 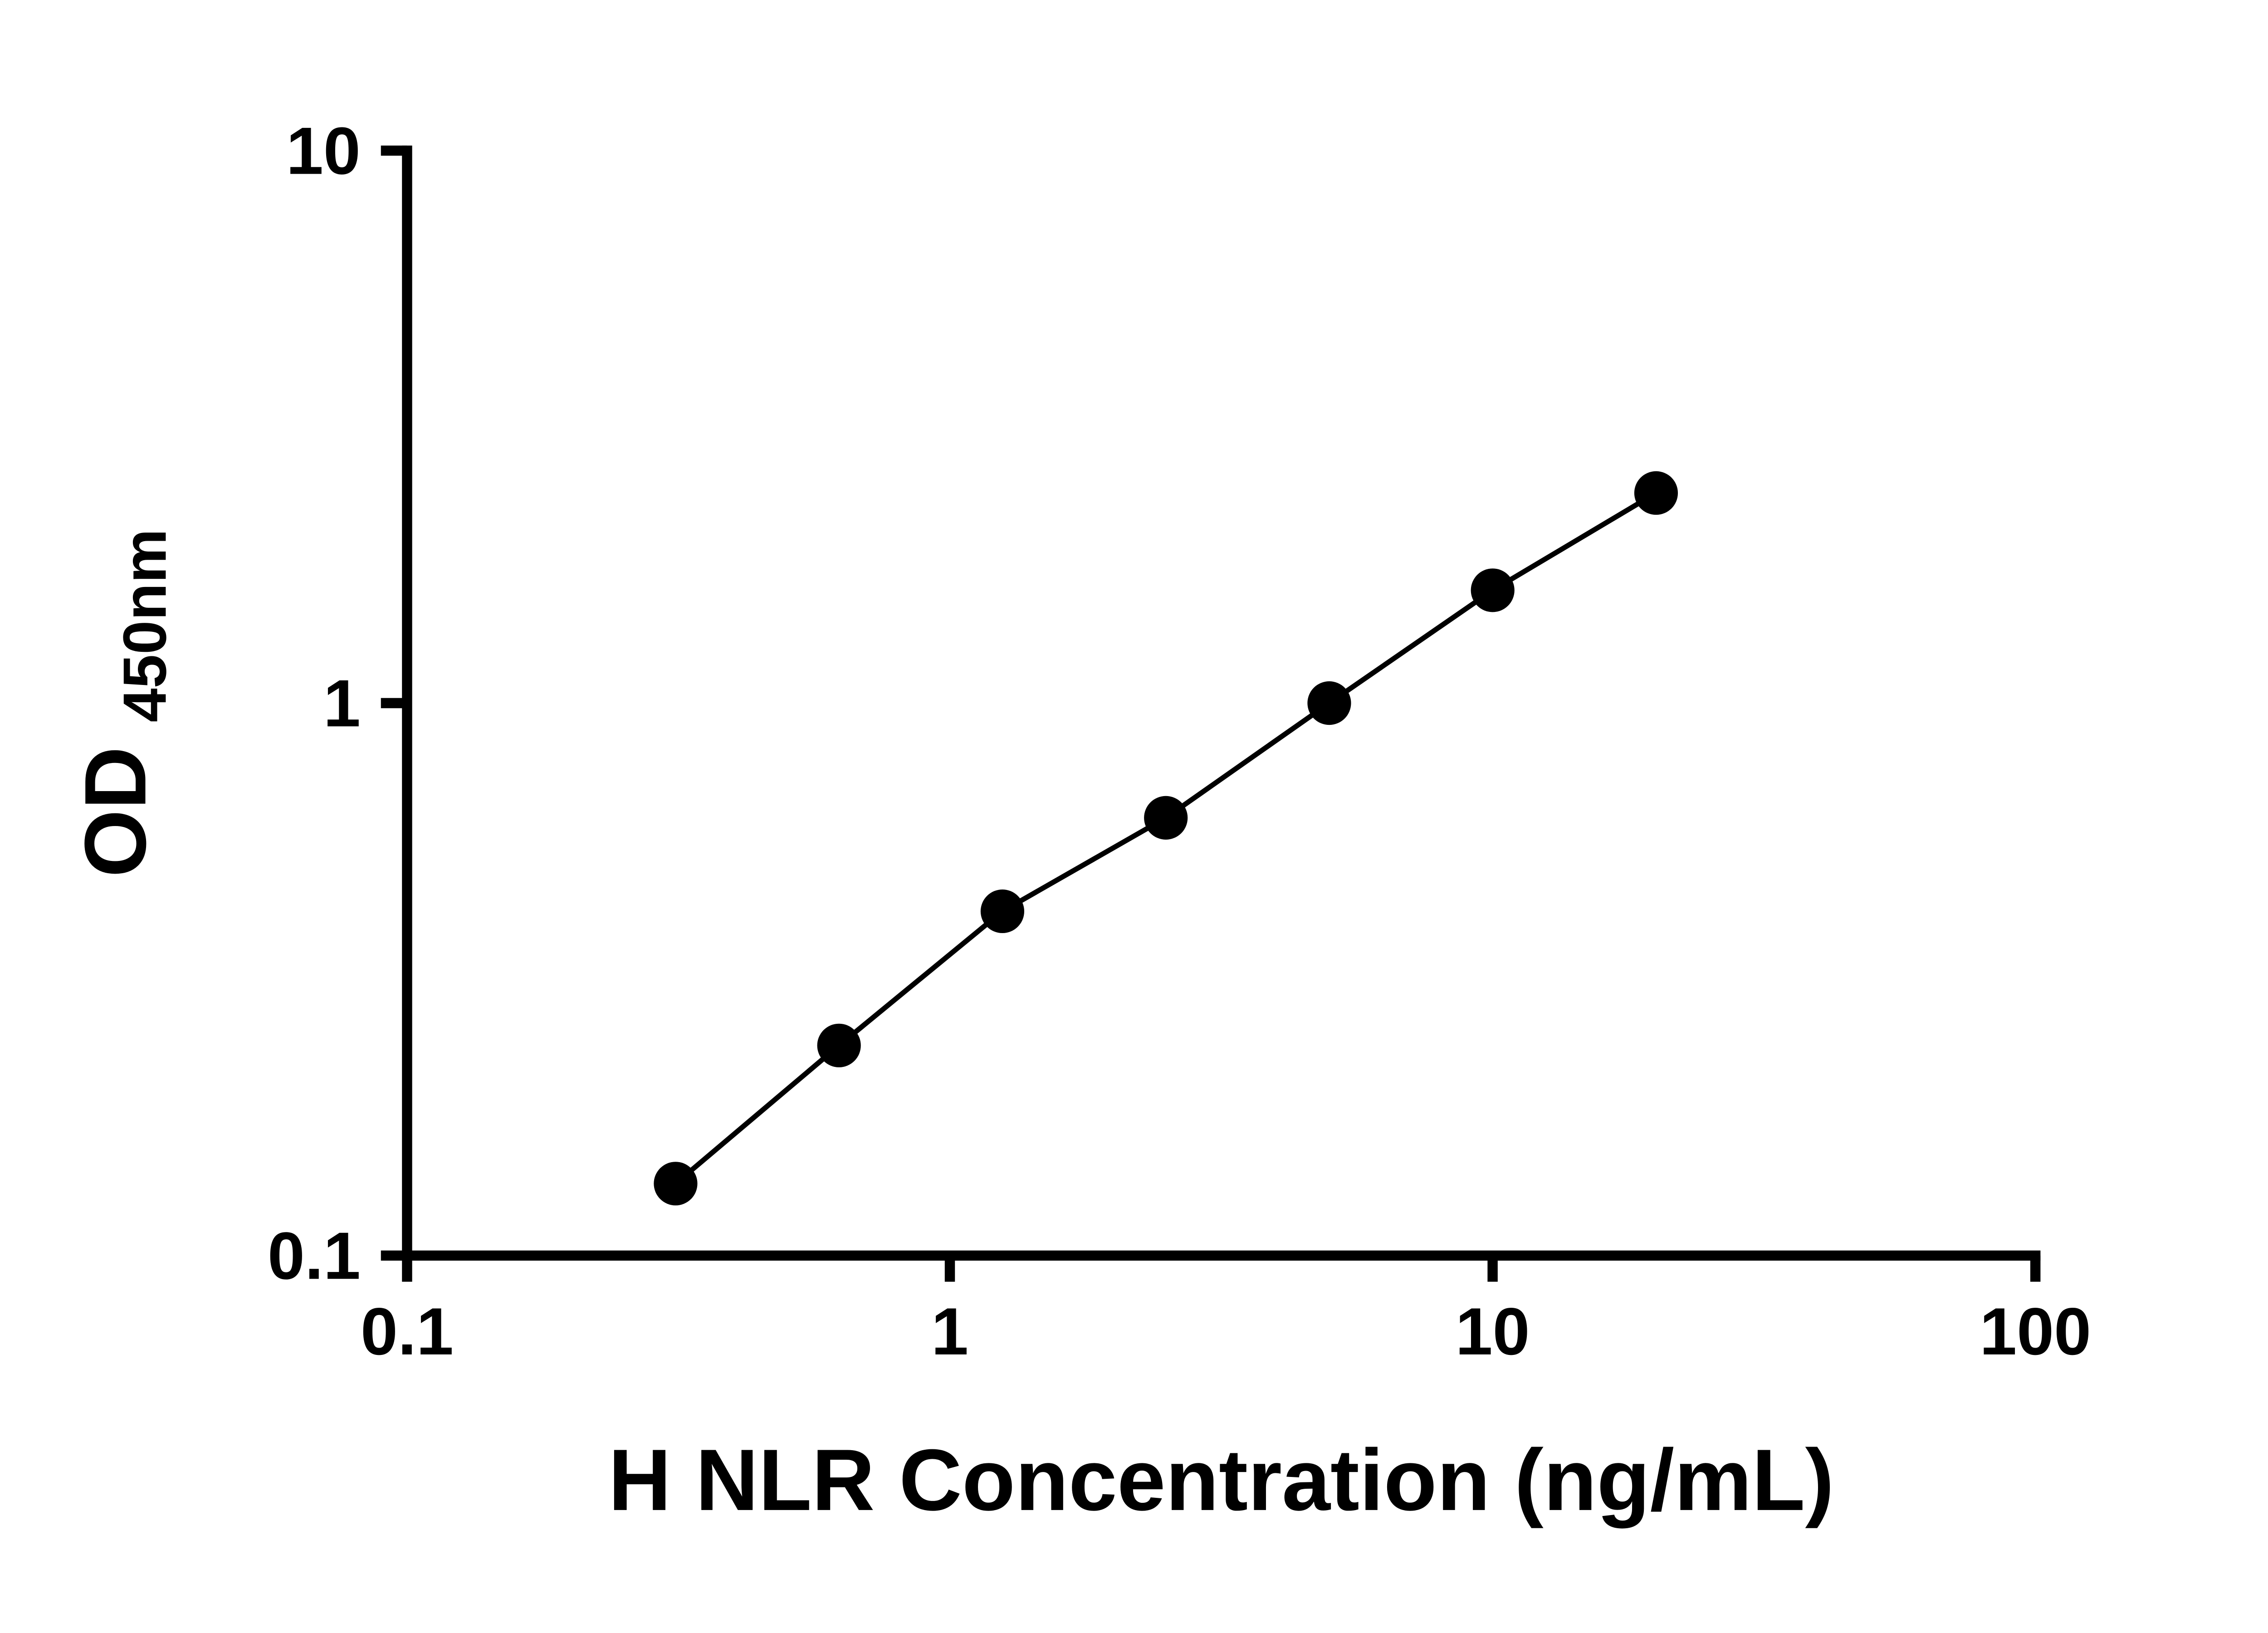 What do you see at coordinates (116, 812) in the screenshot?
I see `y-axis-title-main: OD` at bounding box center [116, 812].